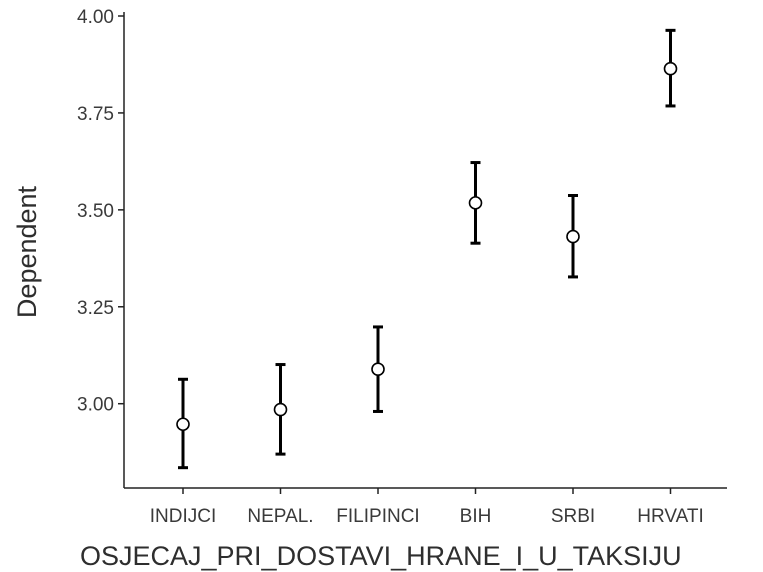 The height and width of the screenshot is (572, 763). Describe the element at coordinates (95, 405) in the screenshot. I see `y-tick-label: 3.00` at that location.